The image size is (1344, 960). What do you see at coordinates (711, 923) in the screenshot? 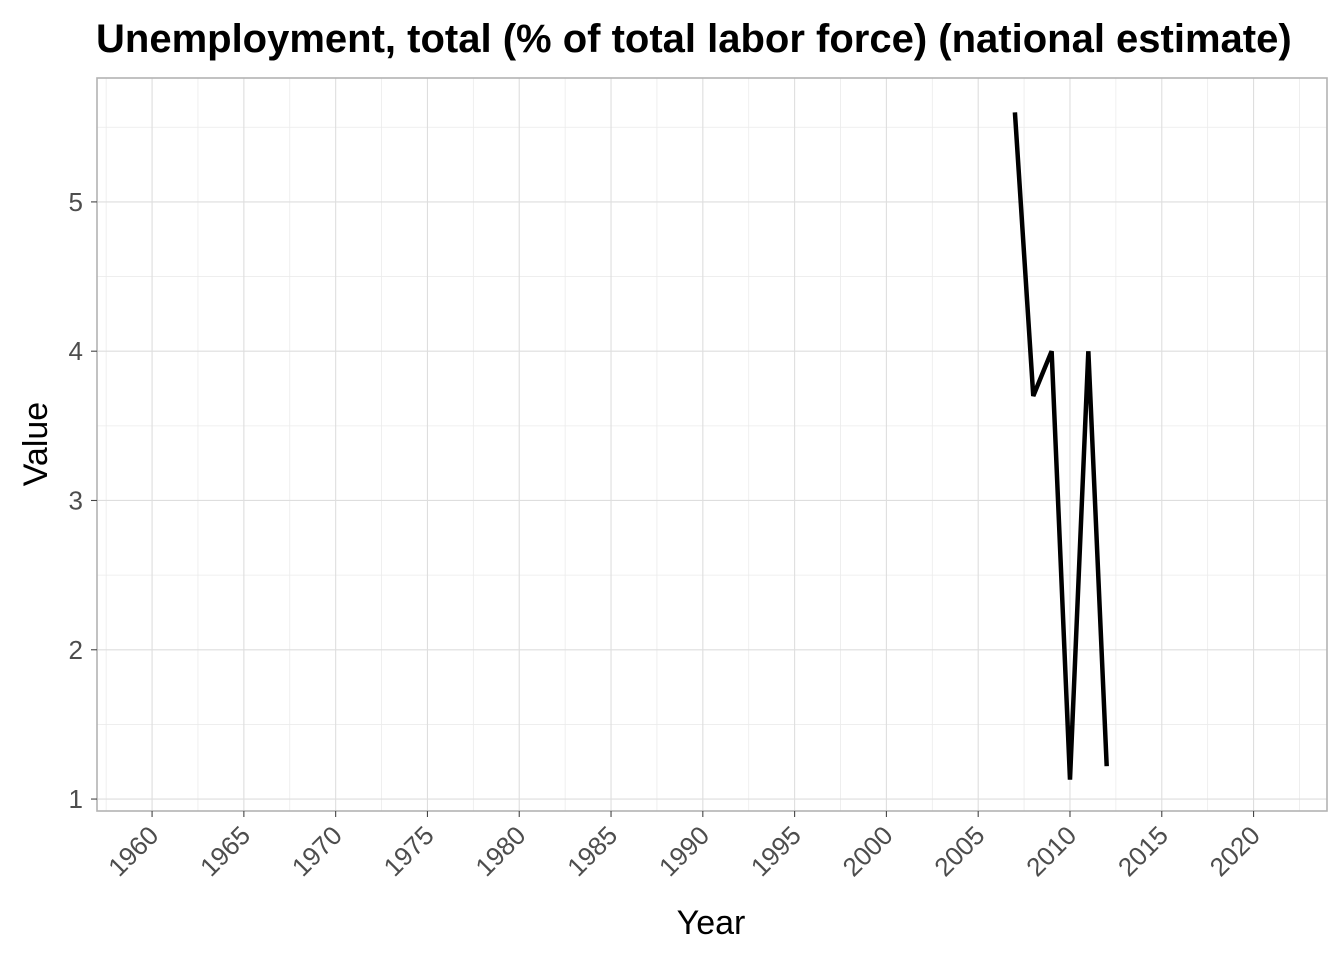
I see `x-axis-title: Year` at bounding box center [711, 923].